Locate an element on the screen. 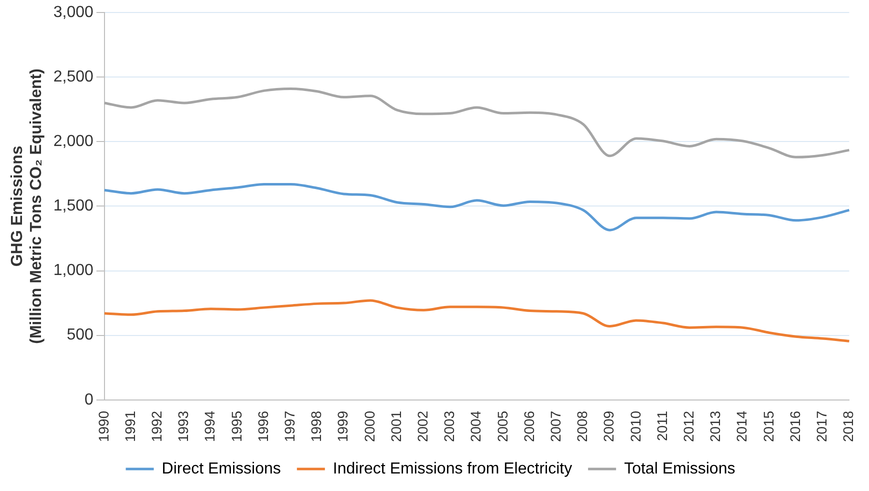 This screenshot has height=491, width=869. x-tick-label: 1994 is located at coordinates (210, 426).